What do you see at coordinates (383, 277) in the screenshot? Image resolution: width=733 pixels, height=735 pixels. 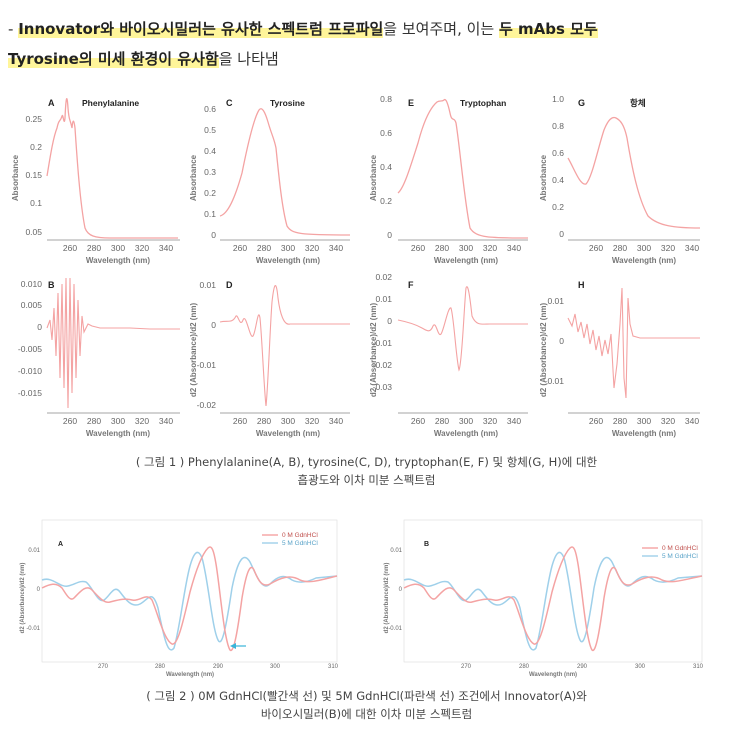 I see `y-tick: 0.02` at bounding box center [383, 277].